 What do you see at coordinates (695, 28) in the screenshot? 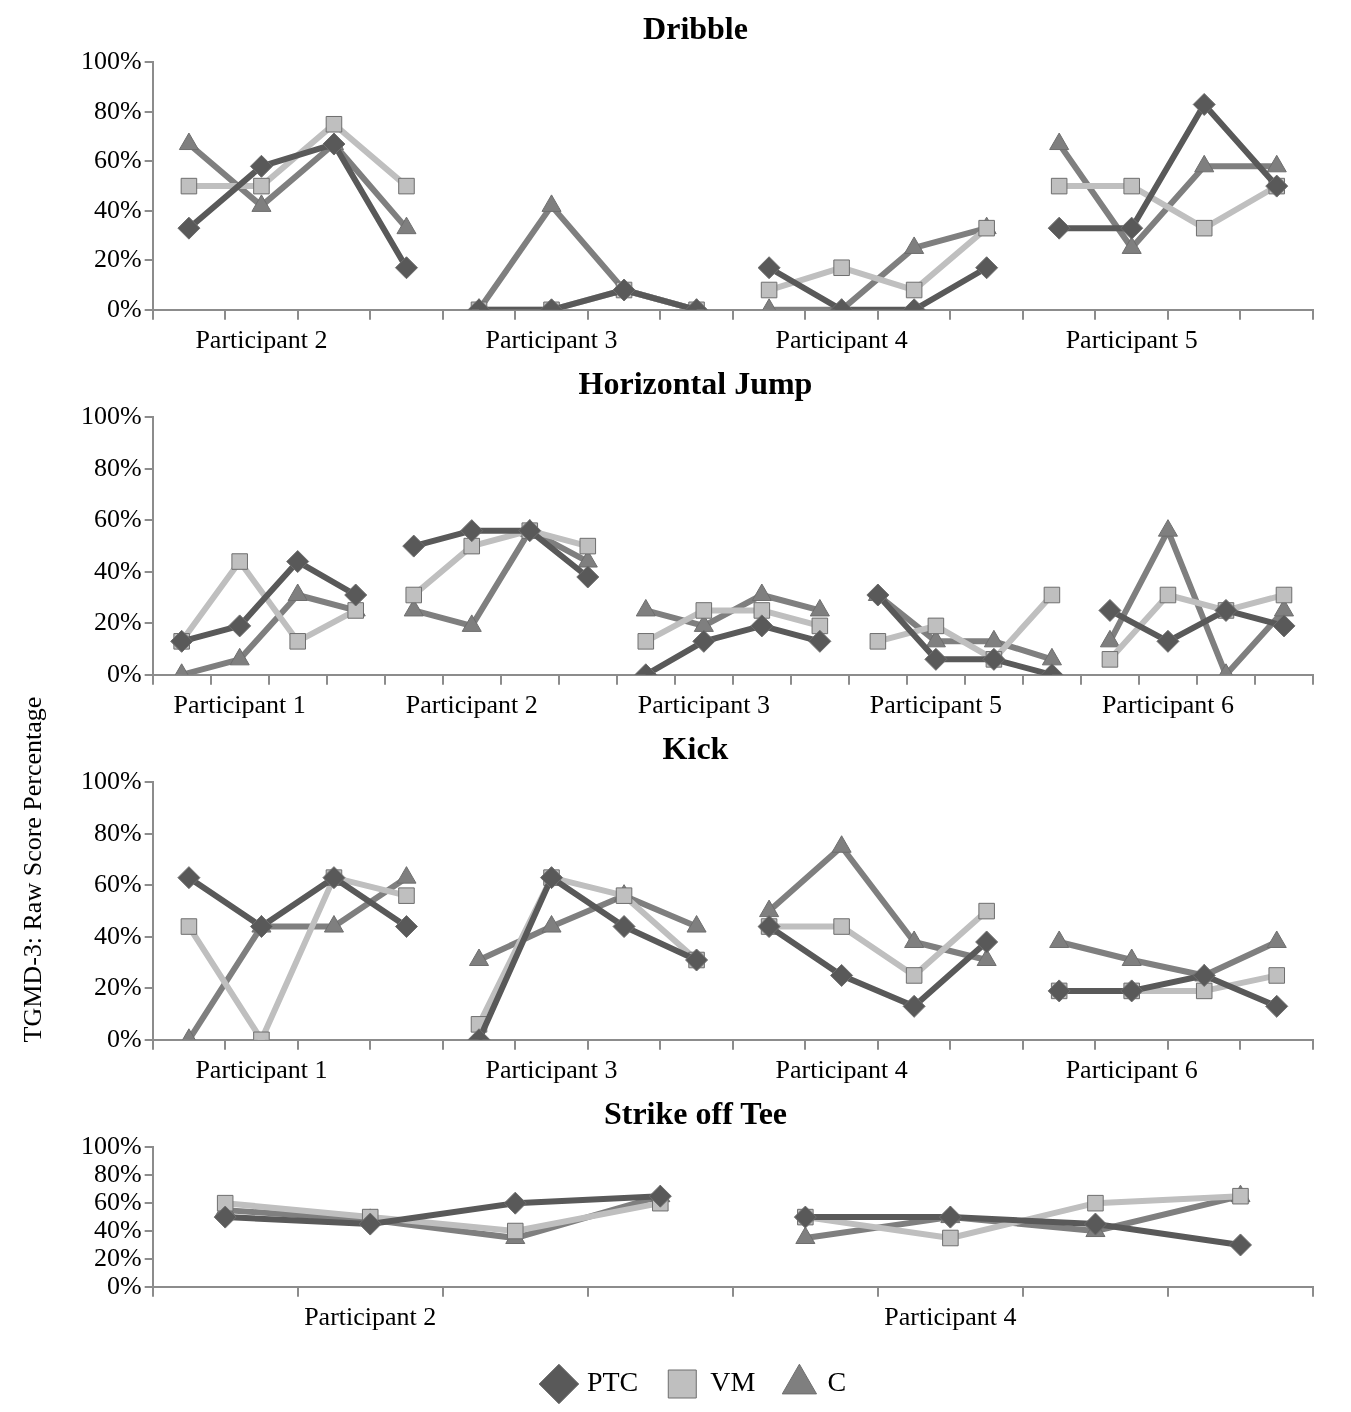
I see `chart-title: Dribble` at bounding box center [695, 28].